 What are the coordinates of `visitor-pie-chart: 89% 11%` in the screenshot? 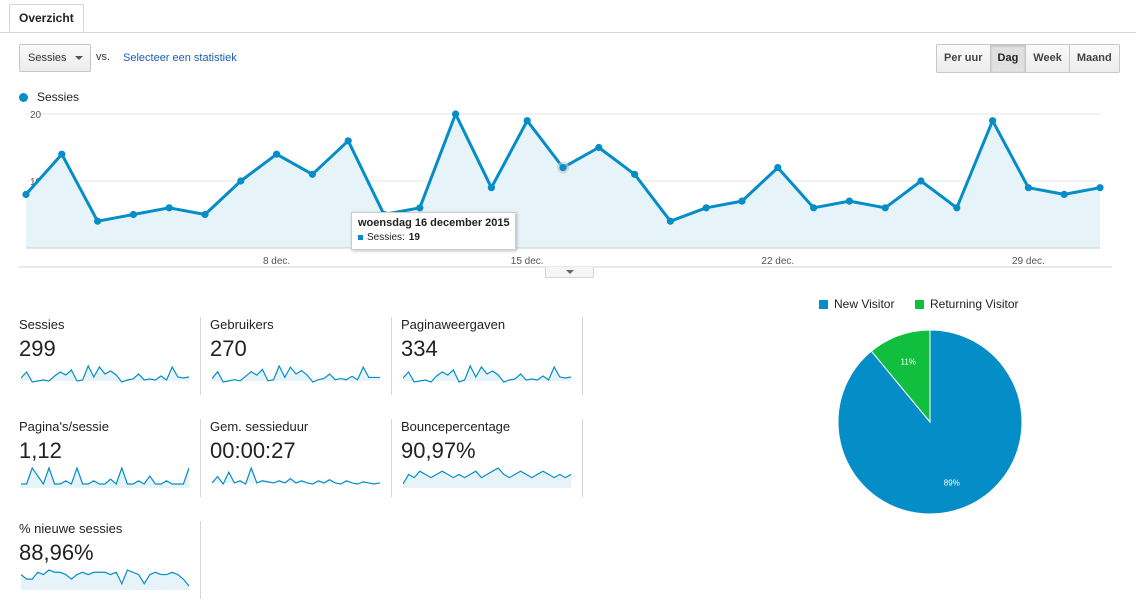 It's located at (930, 422).